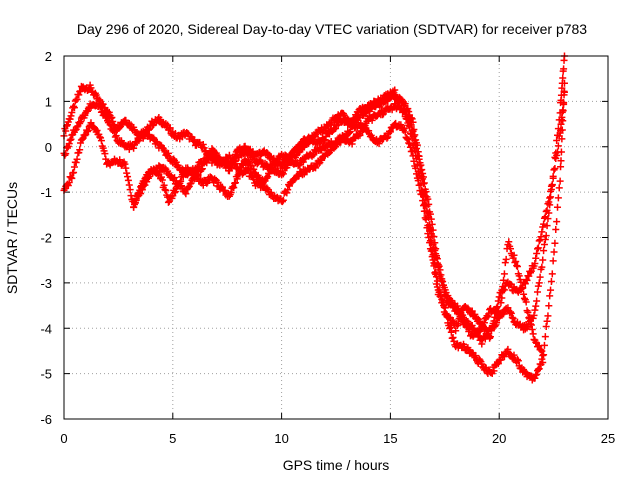 The width and height of the screenshot is (640, 480). I want to click on x-tick-label: 0, so click(63, 438).